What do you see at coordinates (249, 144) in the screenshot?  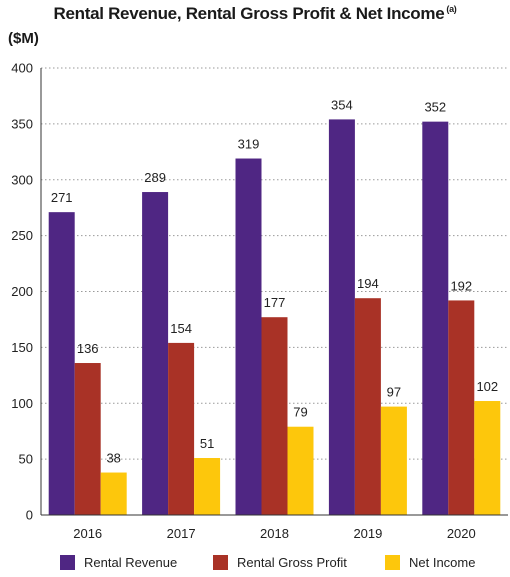 I see `data-label: 319` at bounding box center [249, 144].